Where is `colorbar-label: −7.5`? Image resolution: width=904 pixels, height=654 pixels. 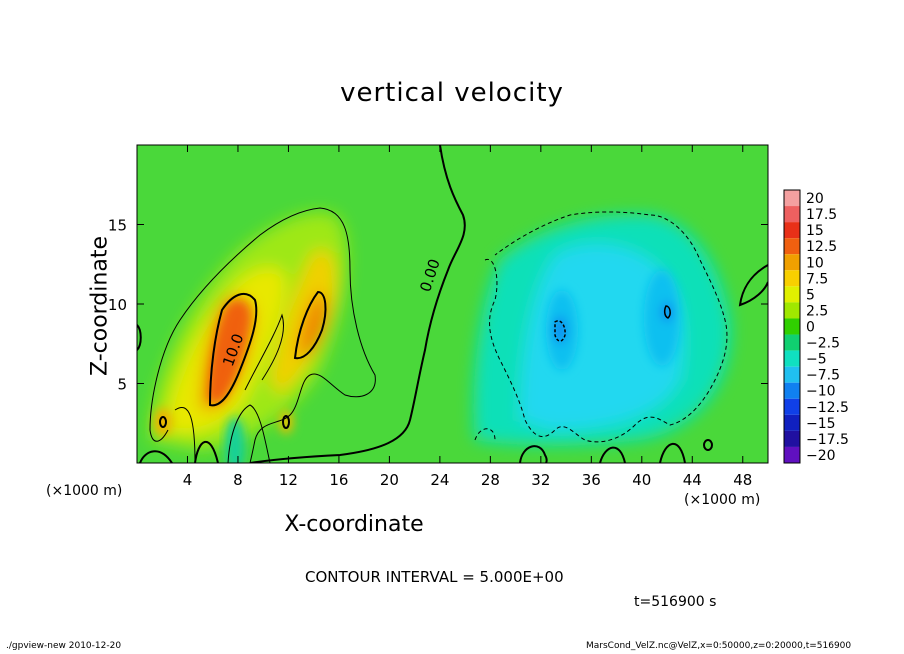 colorbar-label: −7.5 is located at coordinates (823, 376).